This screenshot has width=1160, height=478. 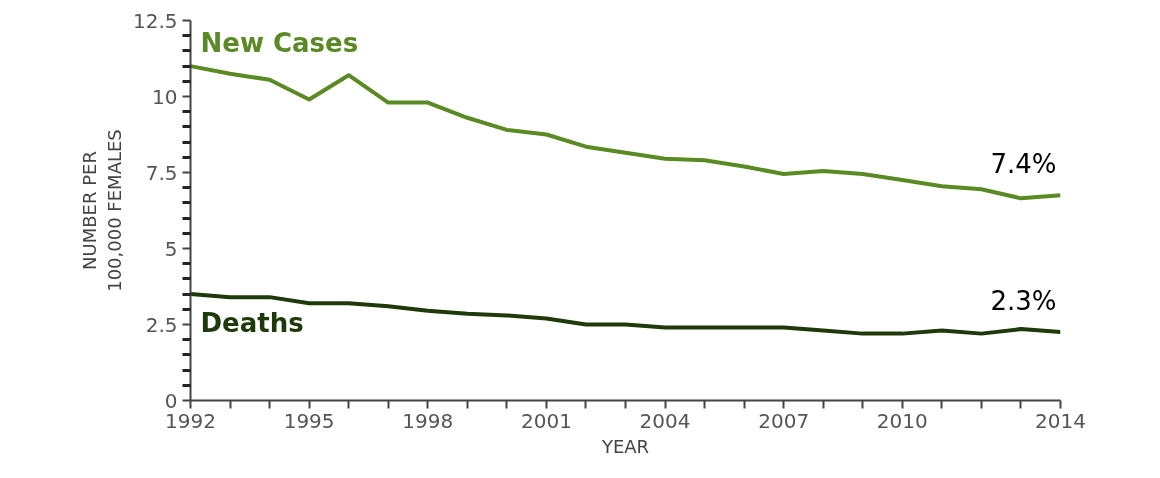 What do you see at coordinates (171, 248) in the screenshot?
I see `y-tick-label: 5` at bounding box center [171, 248].